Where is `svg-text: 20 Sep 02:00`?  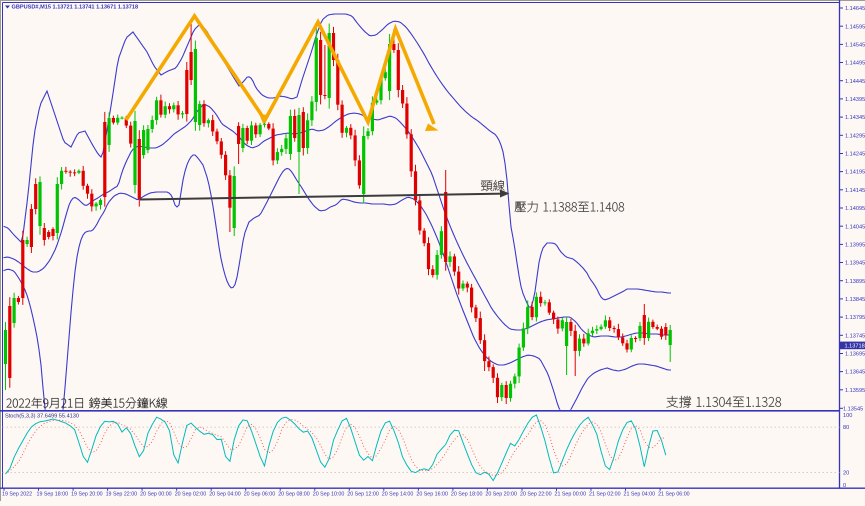
svg-text: 20 Sep 02:00 is located at coordinates (191, 495).